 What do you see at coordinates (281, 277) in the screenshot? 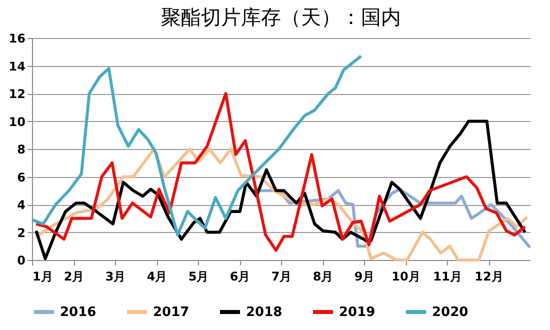
I see `x-tick-label: 7月` at bounding box center [281, 277].